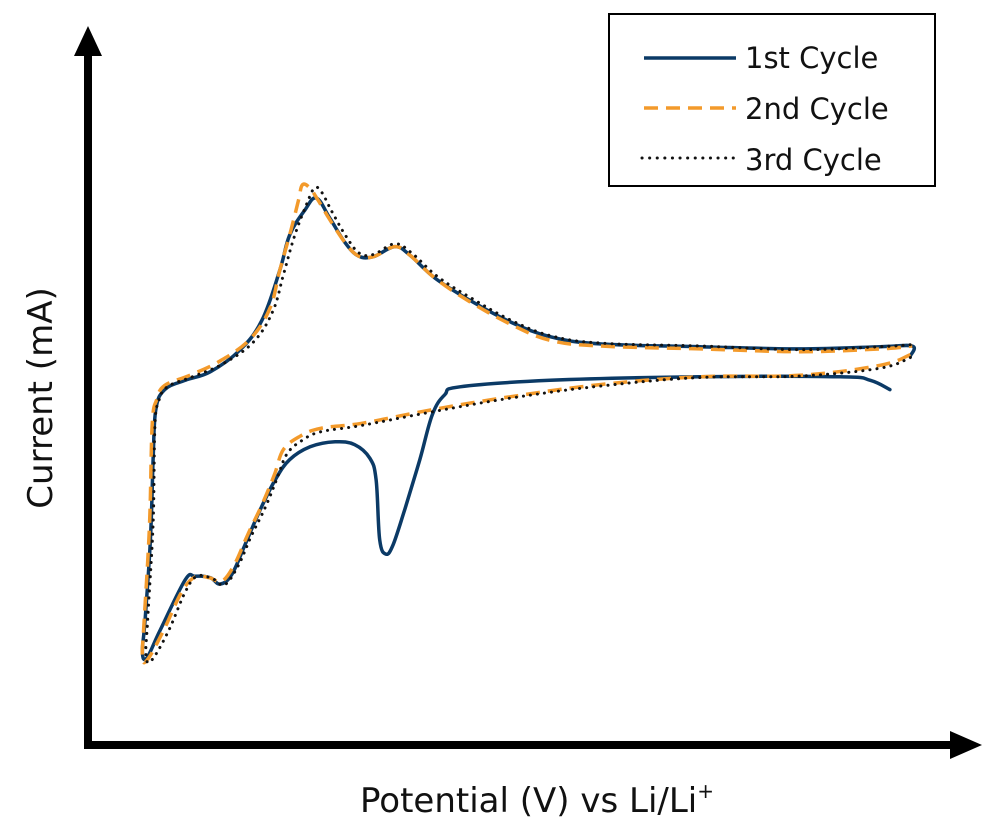 The image size is (1000, 835). Describe the element at coordinates (705, 791) in the screenshot. I see `x-axis-title-superscript: +` at that location.